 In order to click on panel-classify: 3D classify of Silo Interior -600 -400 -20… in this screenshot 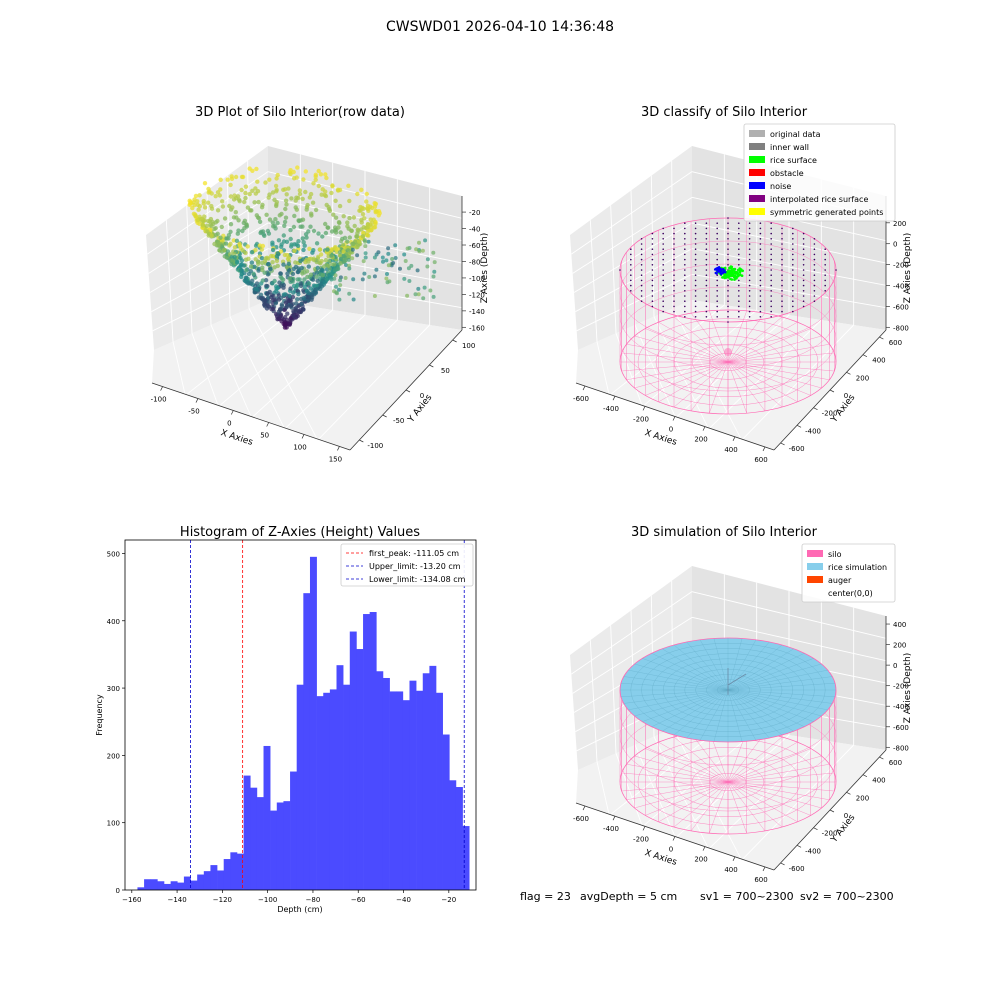, I will do `click(741, 284)`.